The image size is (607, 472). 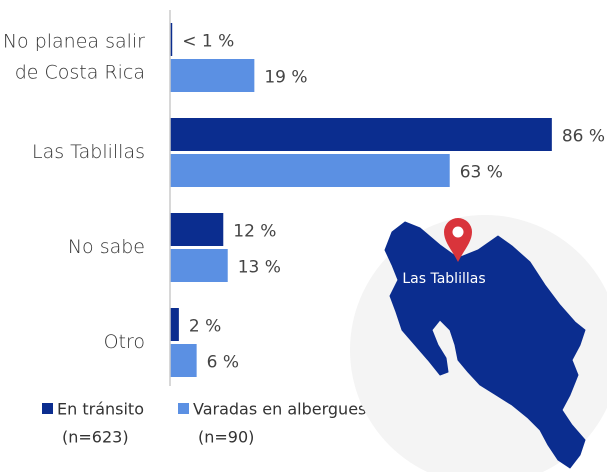 What do you see at coordinates (443, 279) in the screenshot?
I see `map-label: Las Tablillas` at bounding box center [443, 279].